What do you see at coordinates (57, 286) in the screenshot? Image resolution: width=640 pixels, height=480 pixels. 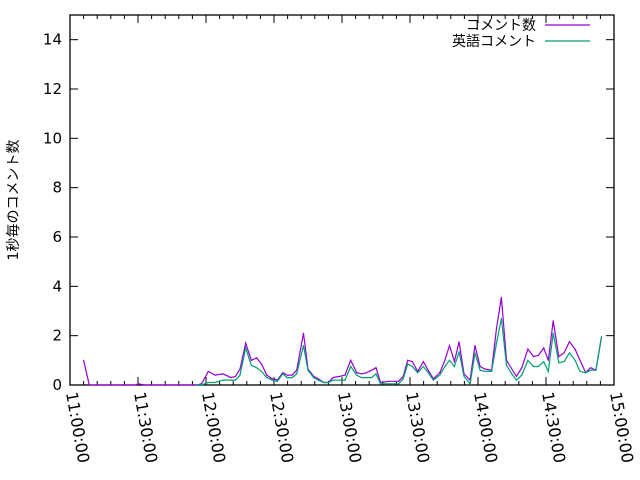 I see `y-tick-label: 4` at bounding box center [57, 286].